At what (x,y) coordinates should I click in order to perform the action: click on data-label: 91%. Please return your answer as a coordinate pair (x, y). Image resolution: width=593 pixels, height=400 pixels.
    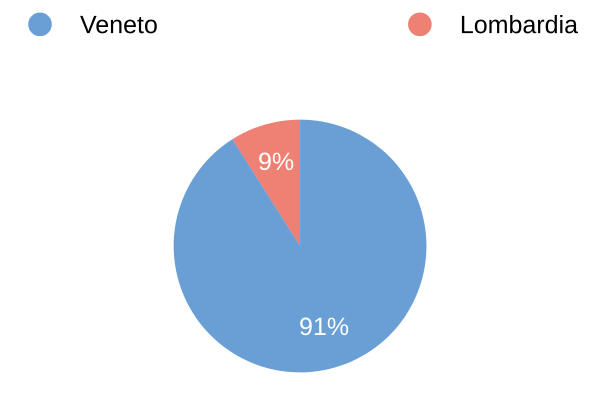
    Looking at the image, I should click on (324, 327).